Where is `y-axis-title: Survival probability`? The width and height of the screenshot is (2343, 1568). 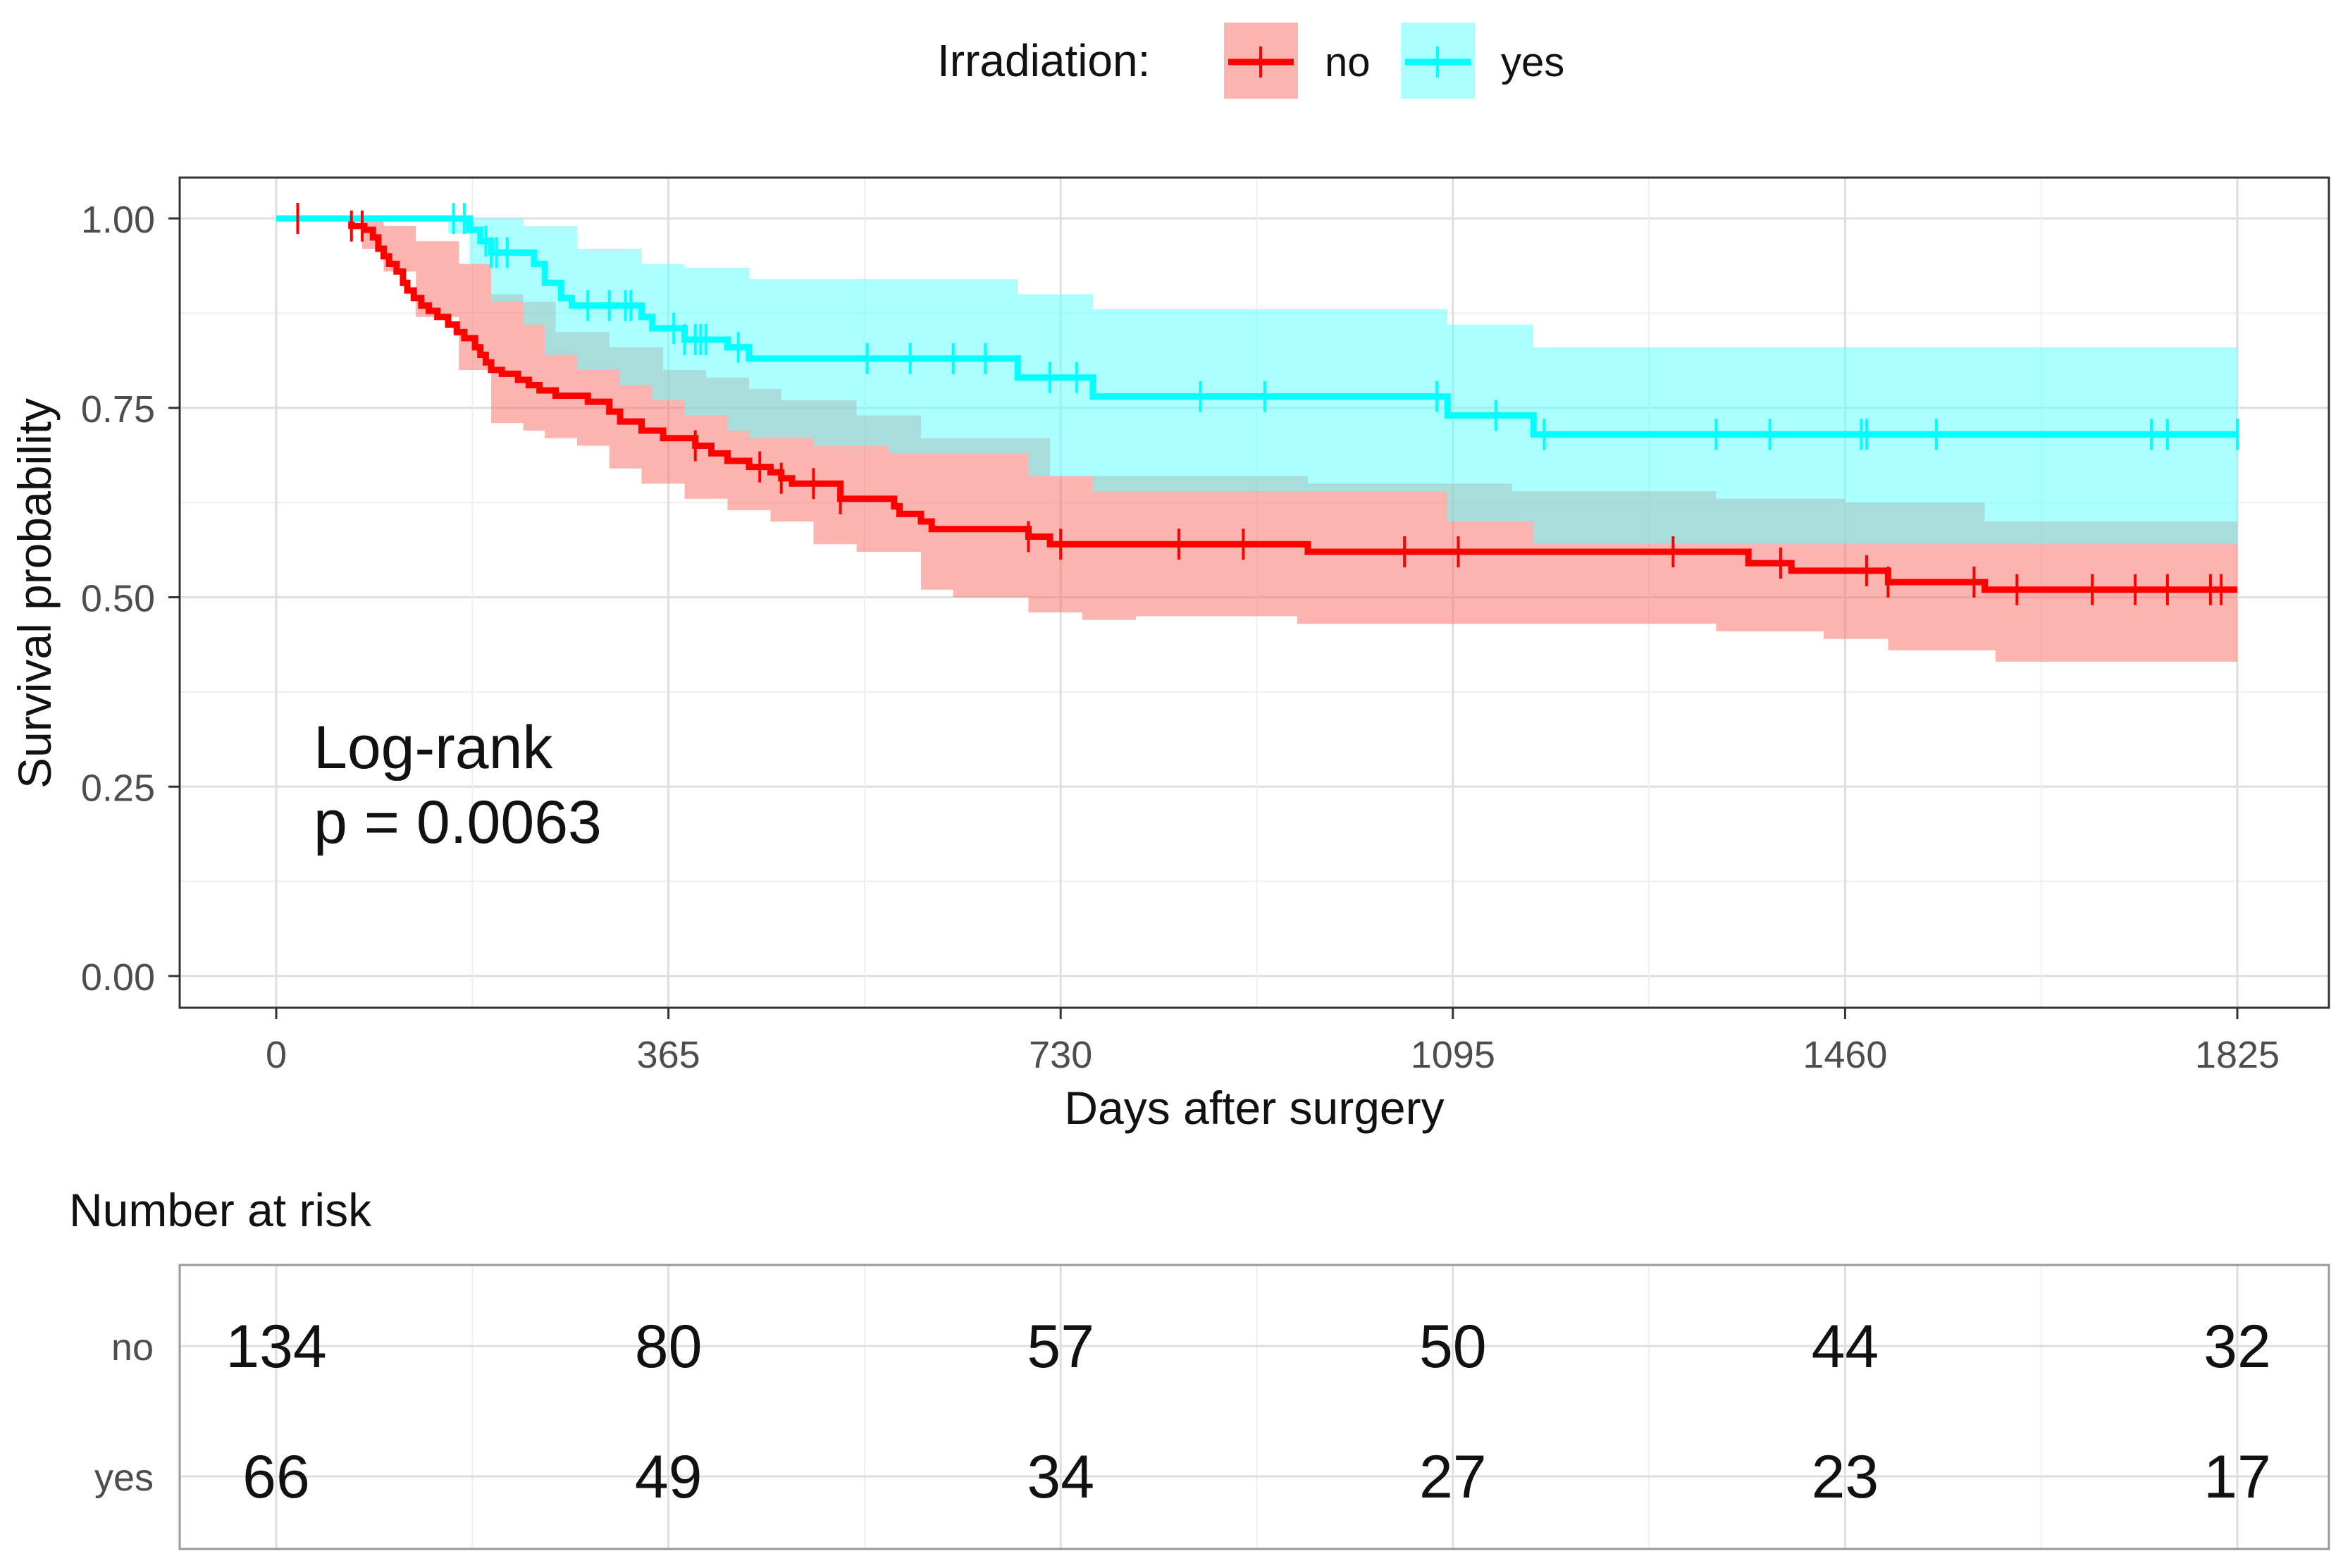 y-axis-title: Survival probability is located at coordinates (34, 593).